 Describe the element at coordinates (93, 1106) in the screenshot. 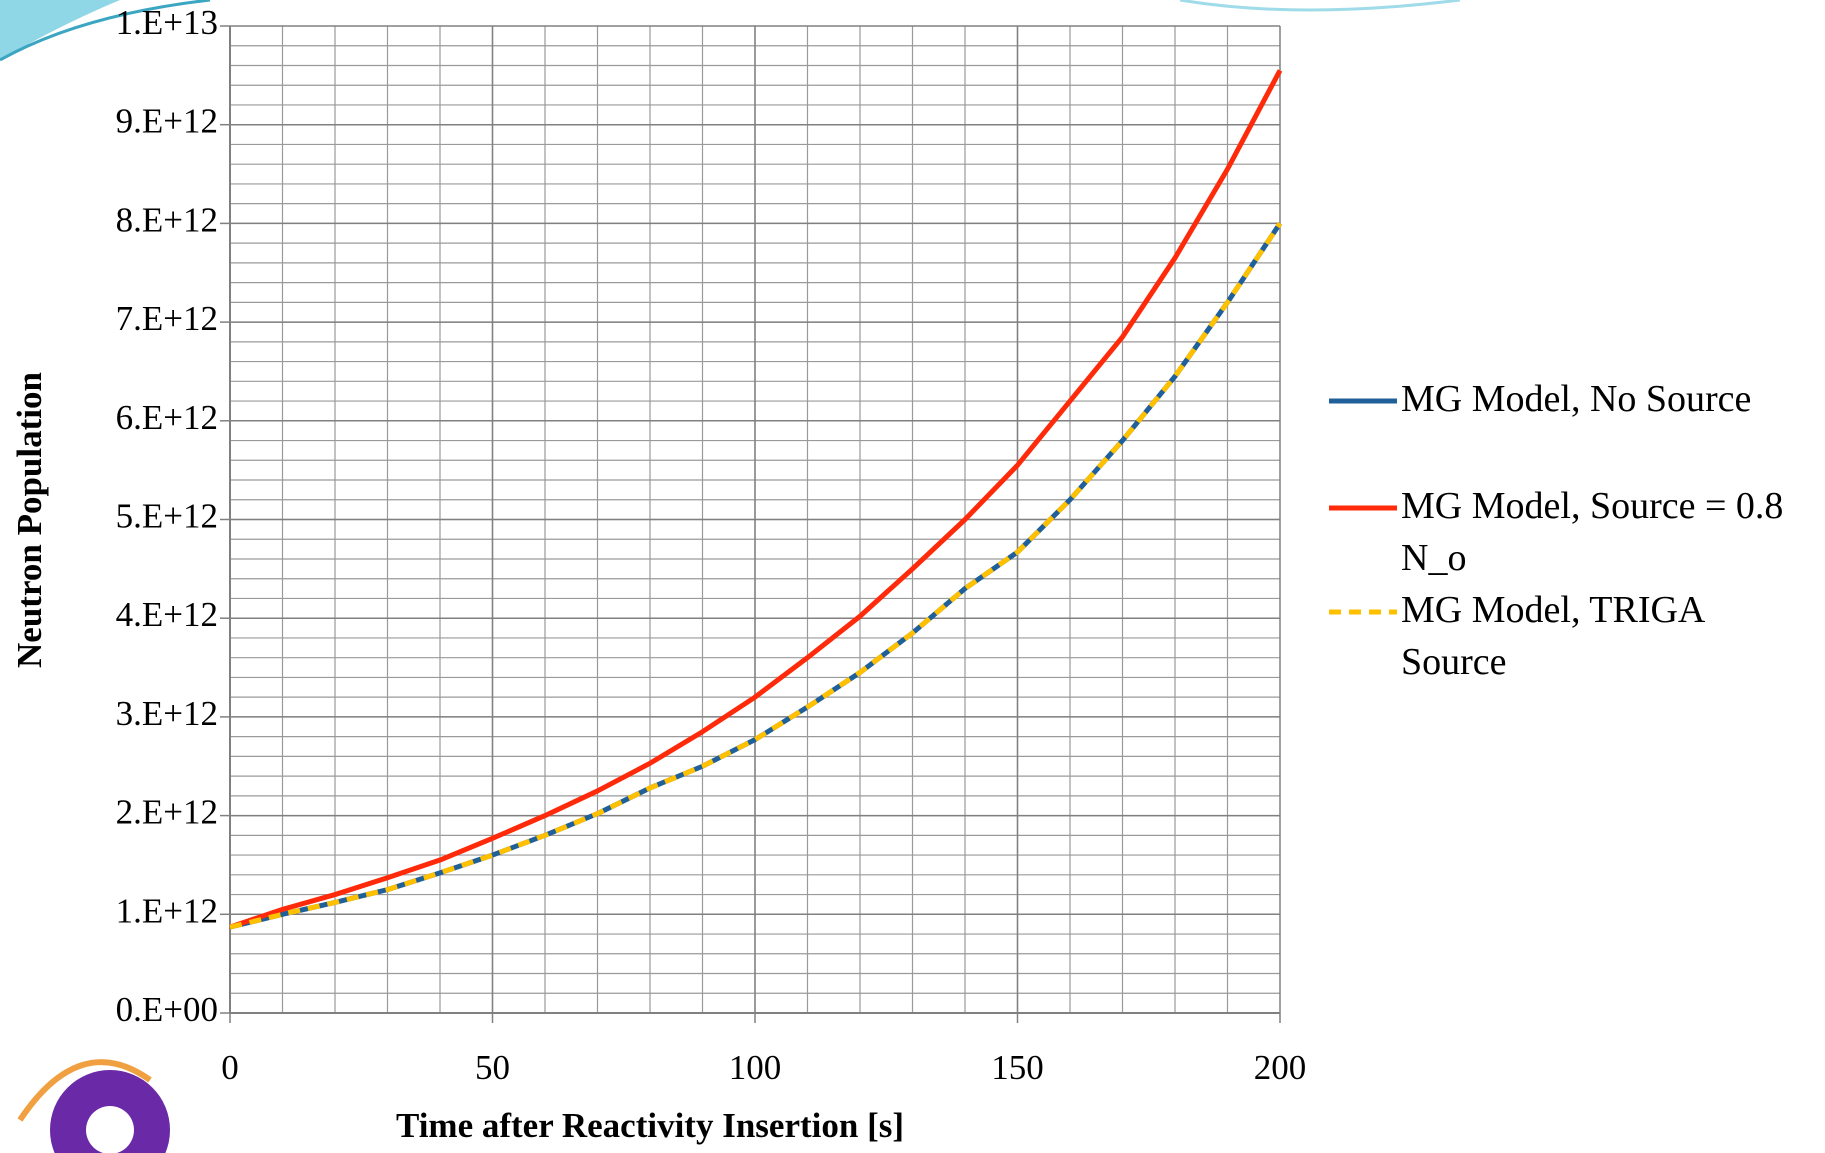

I see `logo` at that location.